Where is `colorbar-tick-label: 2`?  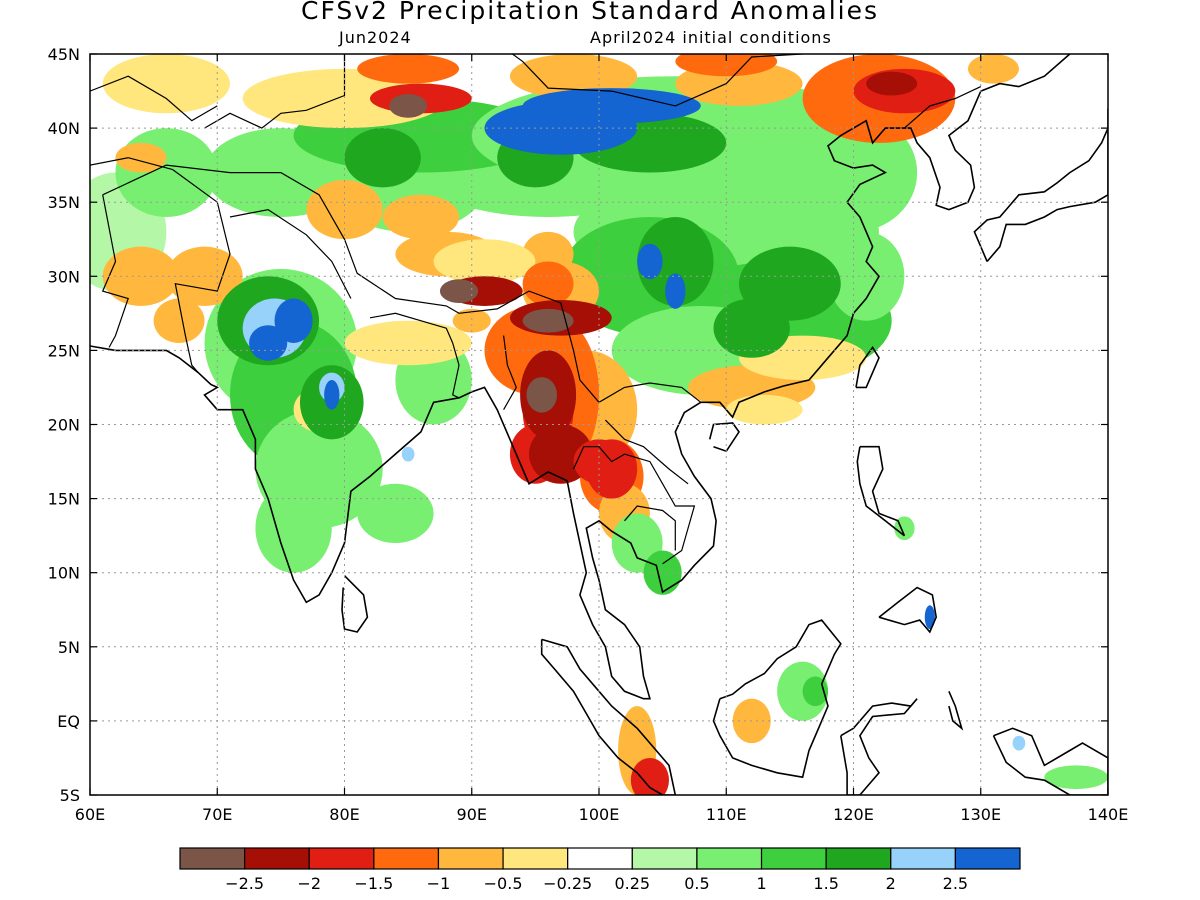
colorbar-tick-label: 2 is located at coordinates (891, 883).